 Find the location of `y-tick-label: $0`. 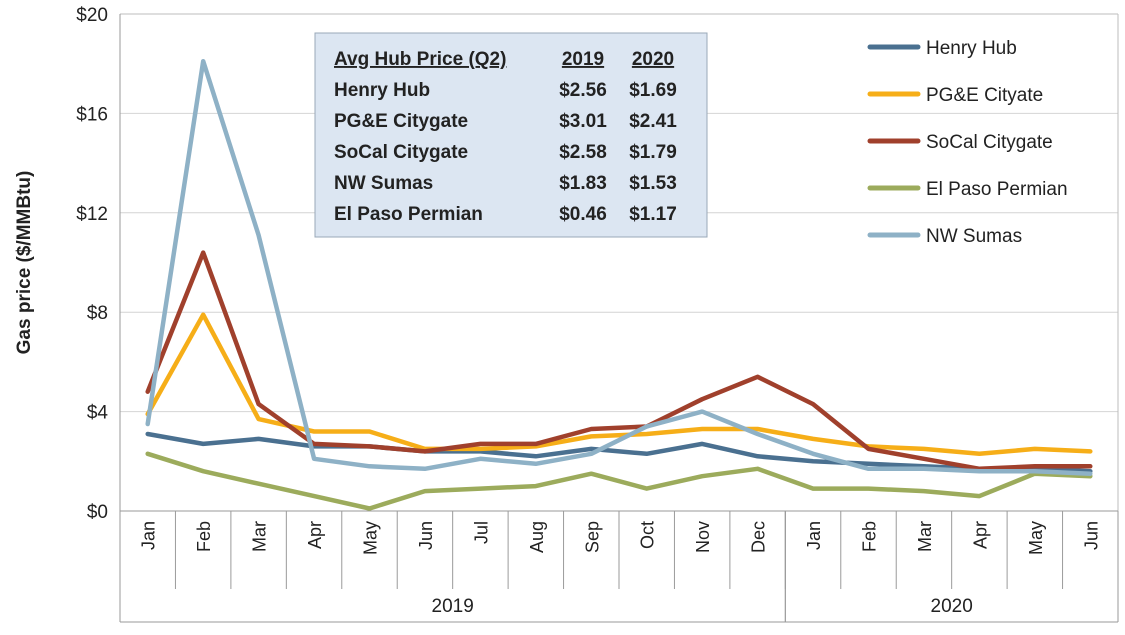

y-tick-label: $0 is located at coordinates (97, 512).